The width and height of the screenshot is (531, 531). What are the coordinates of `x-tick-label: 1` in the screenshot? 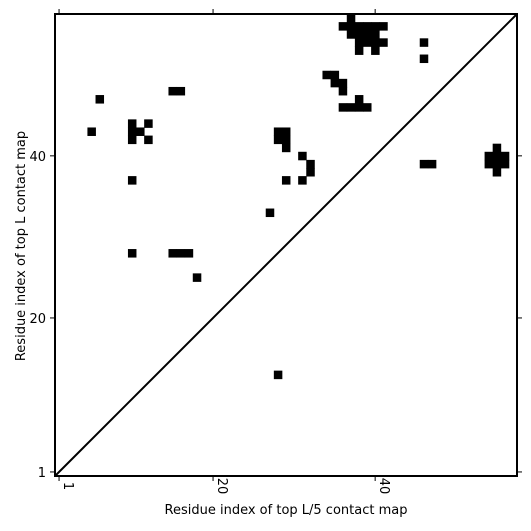 It's located at (67, 486).